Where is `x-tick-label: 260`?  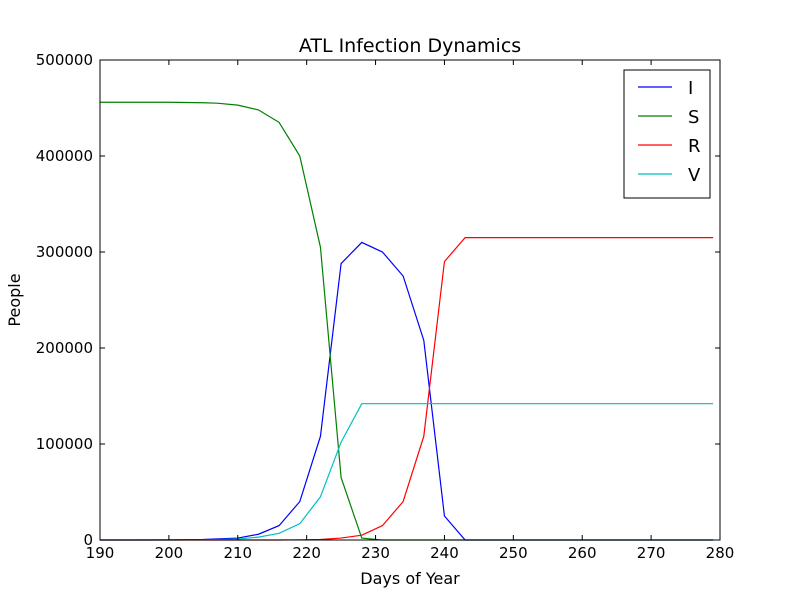 x-tick-label: 260 is located at coordinates (582, 553).